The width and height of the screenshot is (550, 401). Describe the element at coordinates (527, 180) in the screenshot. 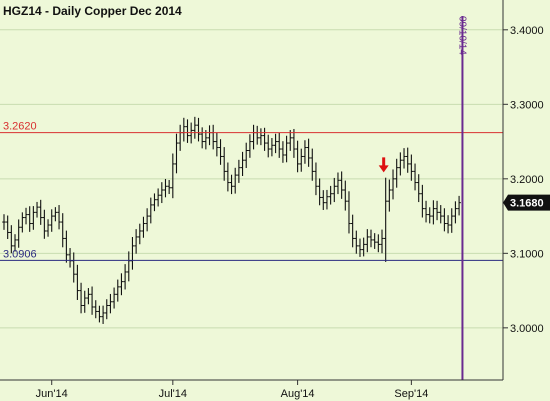

I see `y-tick-label: 3.2000` at that location.